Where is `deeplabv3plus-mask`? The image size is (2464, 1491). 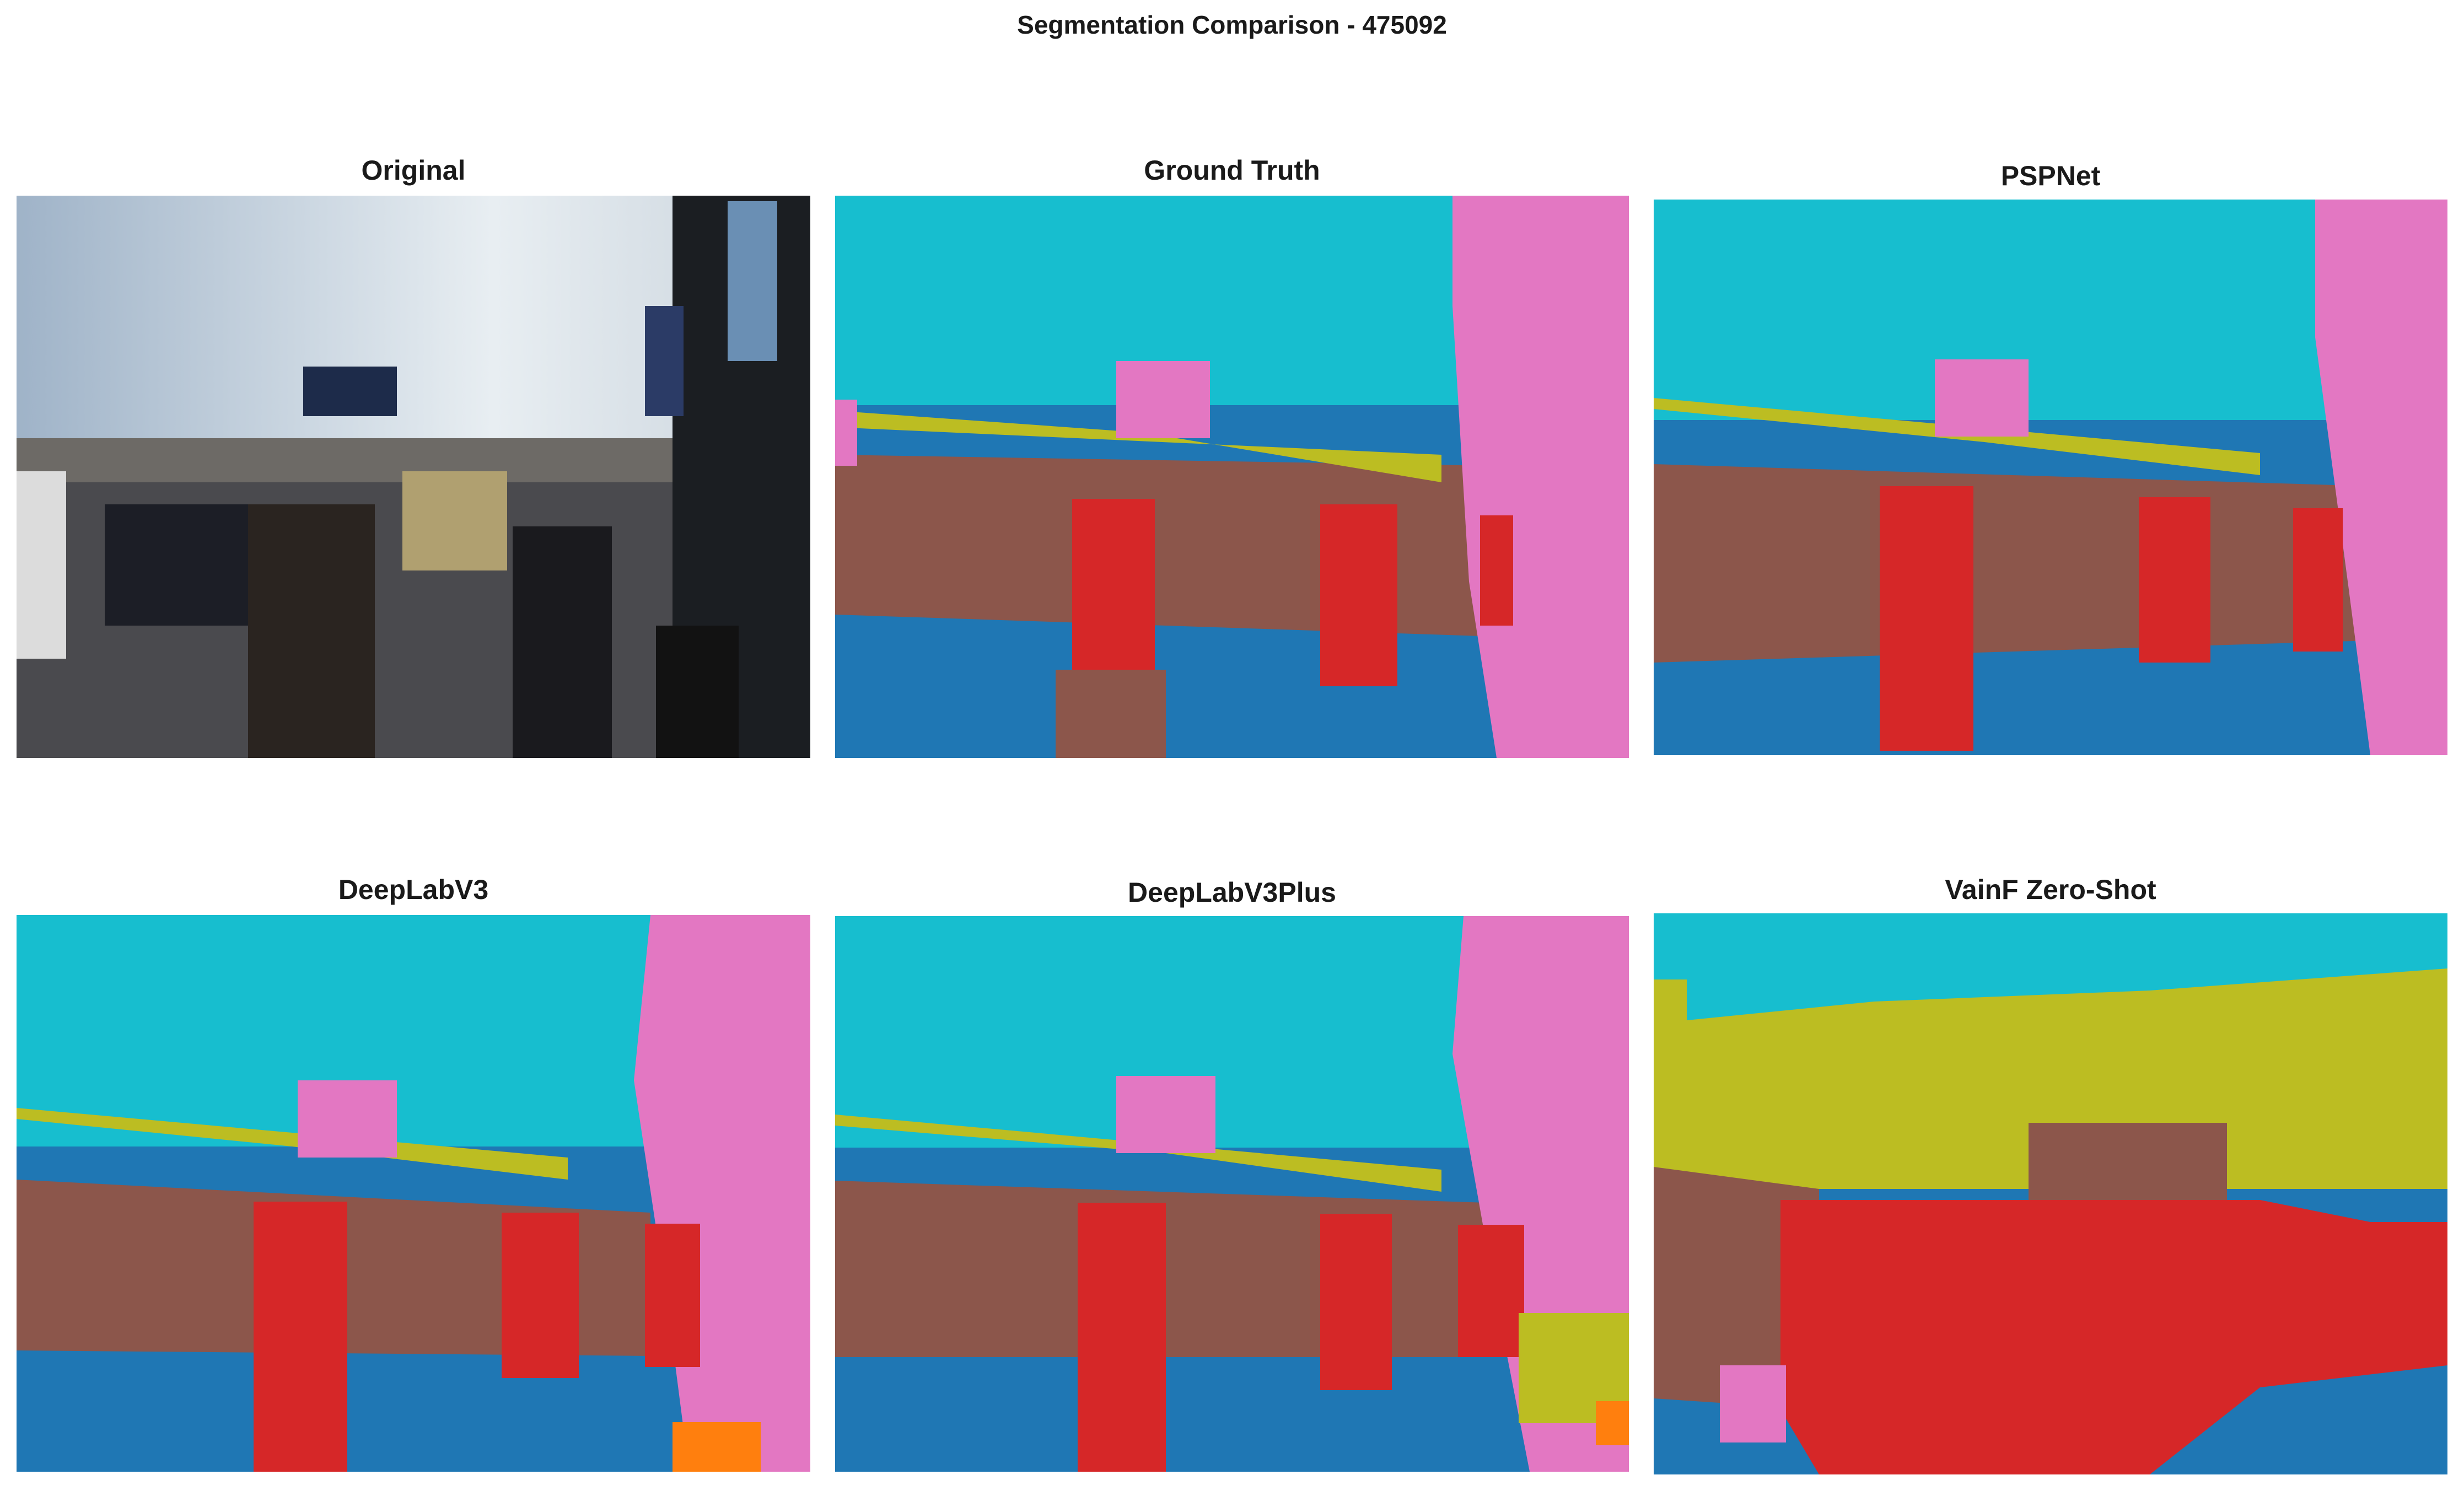 deeplabv3plus-mask is located at coordinates (1232, 1194).